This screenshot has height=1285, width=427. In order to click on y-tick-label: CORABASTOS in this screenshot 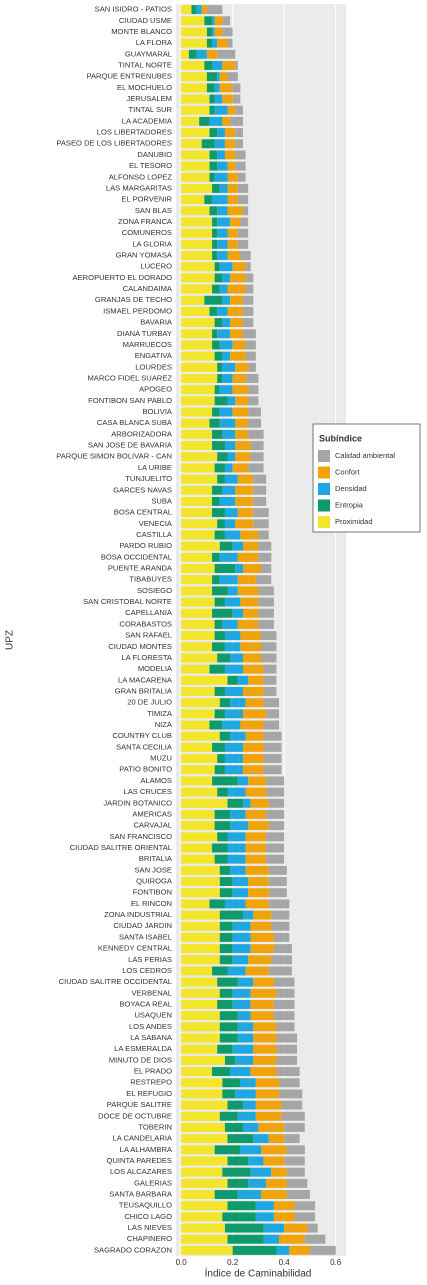, I will do `click(145, 623)`.